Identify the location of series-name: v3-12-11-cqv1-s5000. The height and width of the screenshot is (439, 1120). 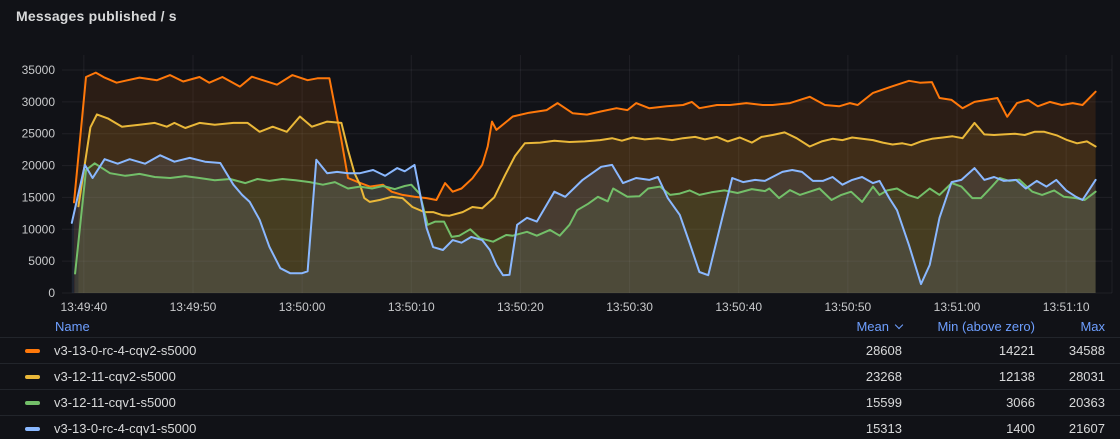
(115, 402).